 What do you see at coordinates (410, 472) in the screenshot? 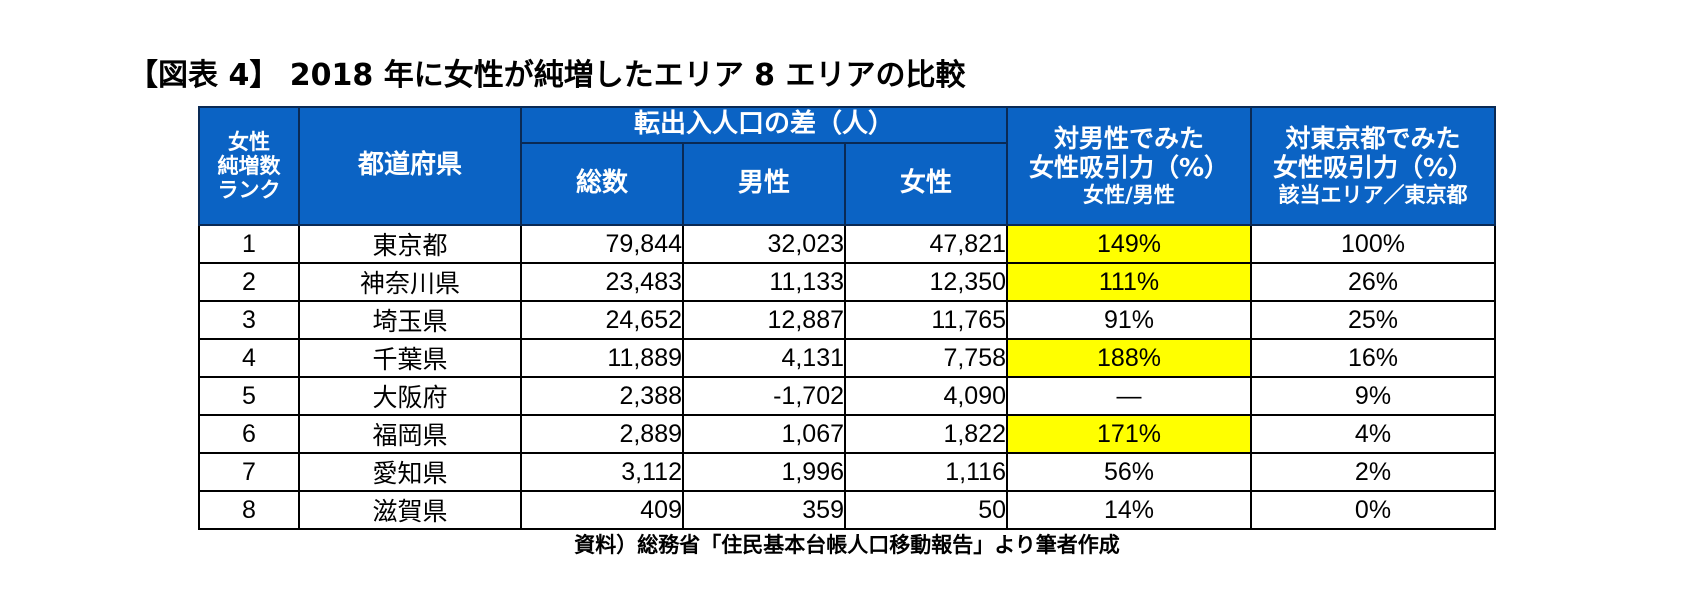
I see `prefecture-cell: 愛知県` at bounding box center [410, 472].